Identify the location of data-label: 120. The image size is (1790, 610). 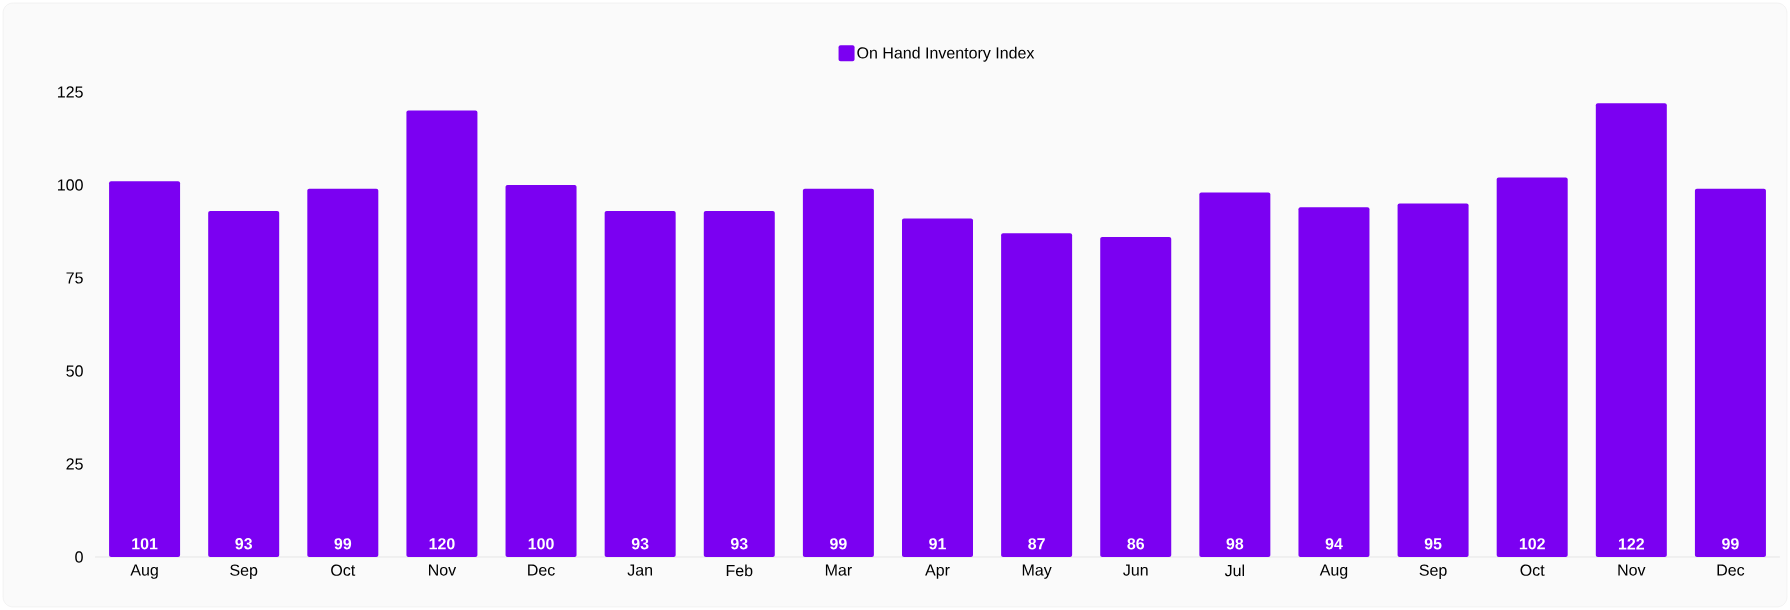
(442, 544).